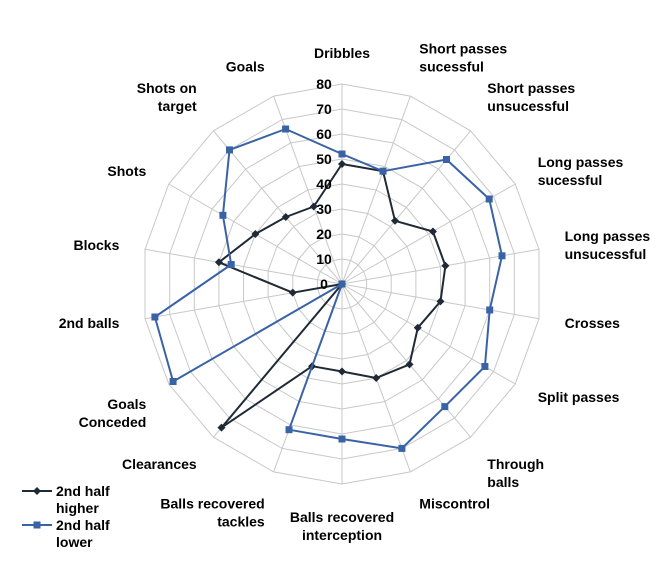 The width and height of the screenshot is (650, 563). I want to click on tick-label: 20, so click(324, 234).